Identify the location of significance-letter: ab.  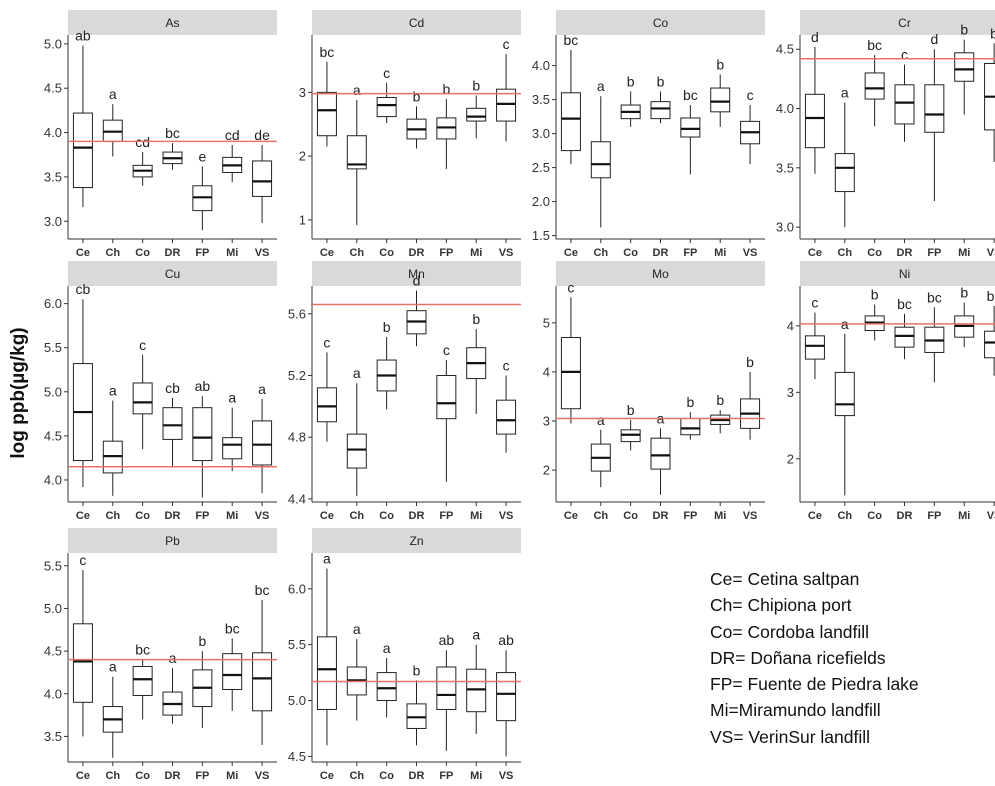
(203, 386).